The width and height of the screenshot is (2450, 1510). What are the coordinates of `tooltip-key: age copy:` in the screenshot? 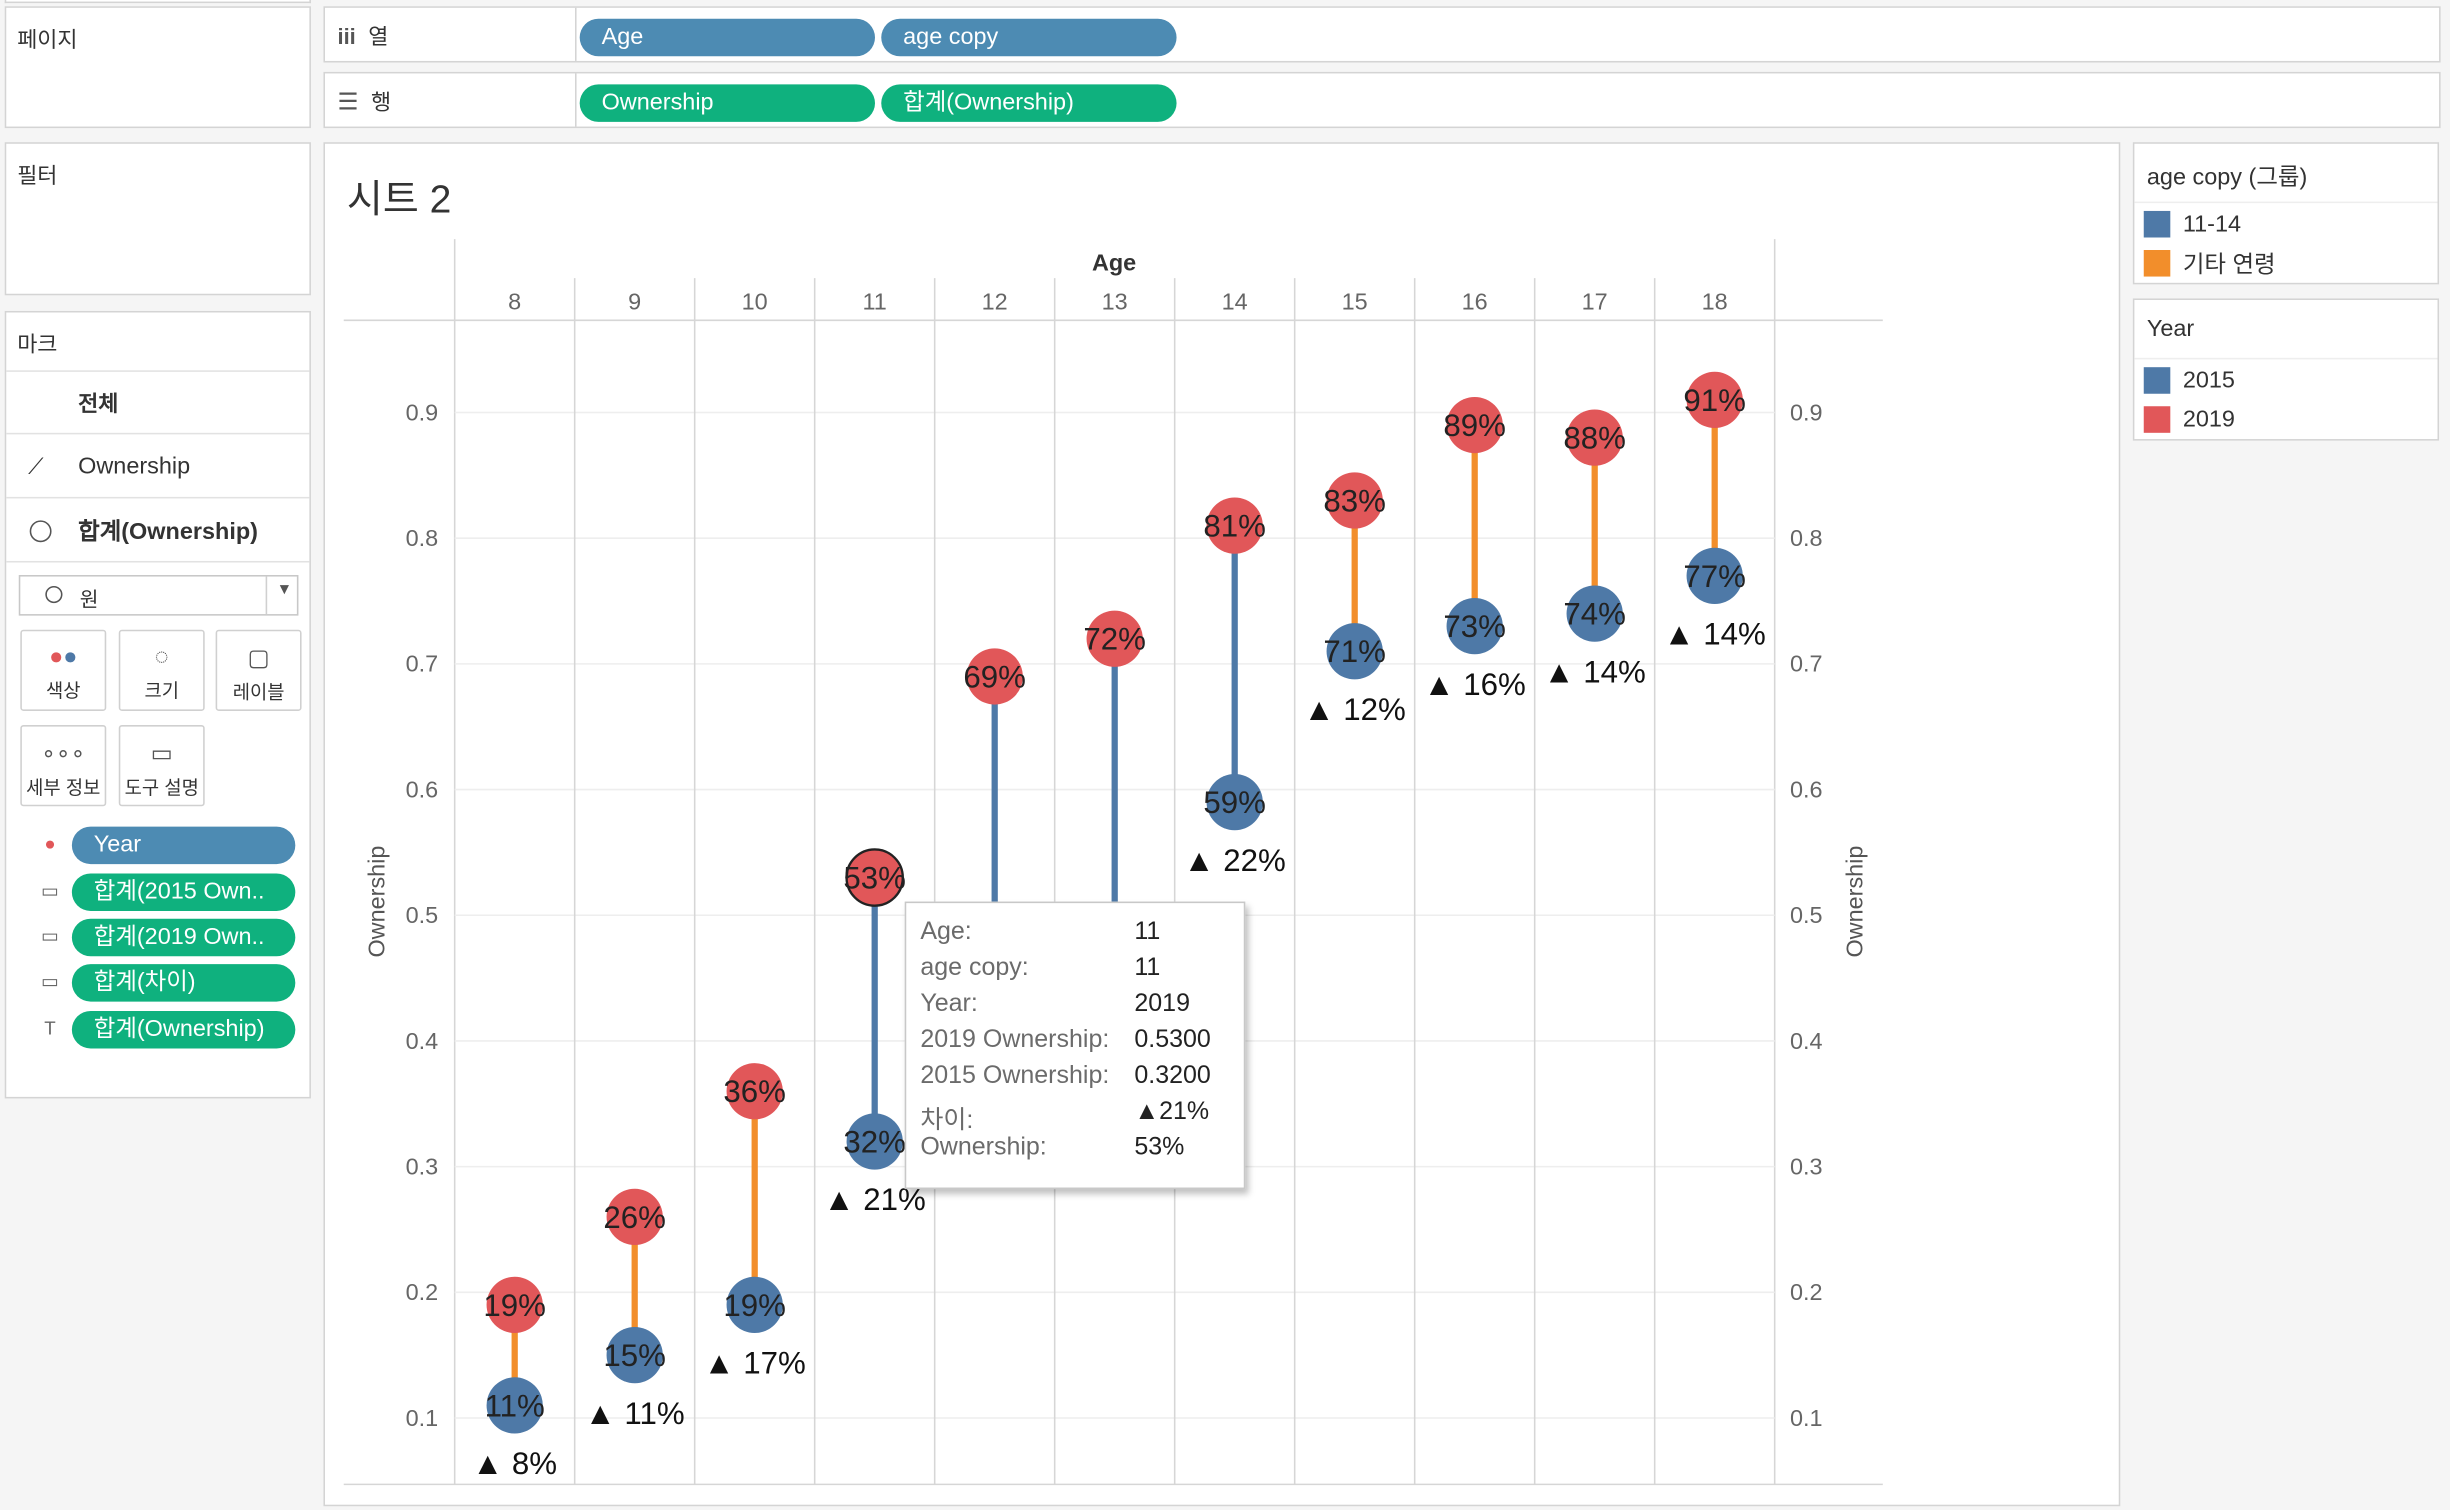 It's located at (974, 968).